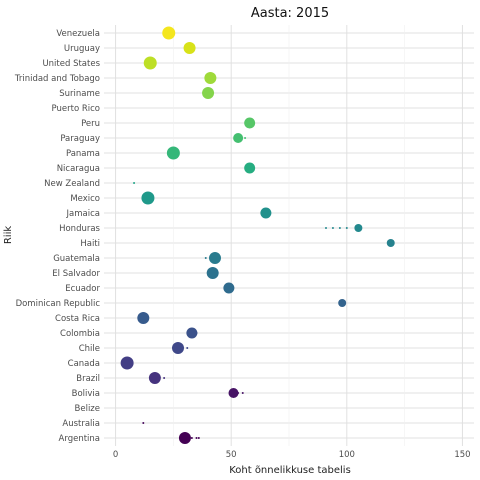 This screenshot has height=480, width=480. I want to click on y-tick-label: Chile, so click(89, 349).